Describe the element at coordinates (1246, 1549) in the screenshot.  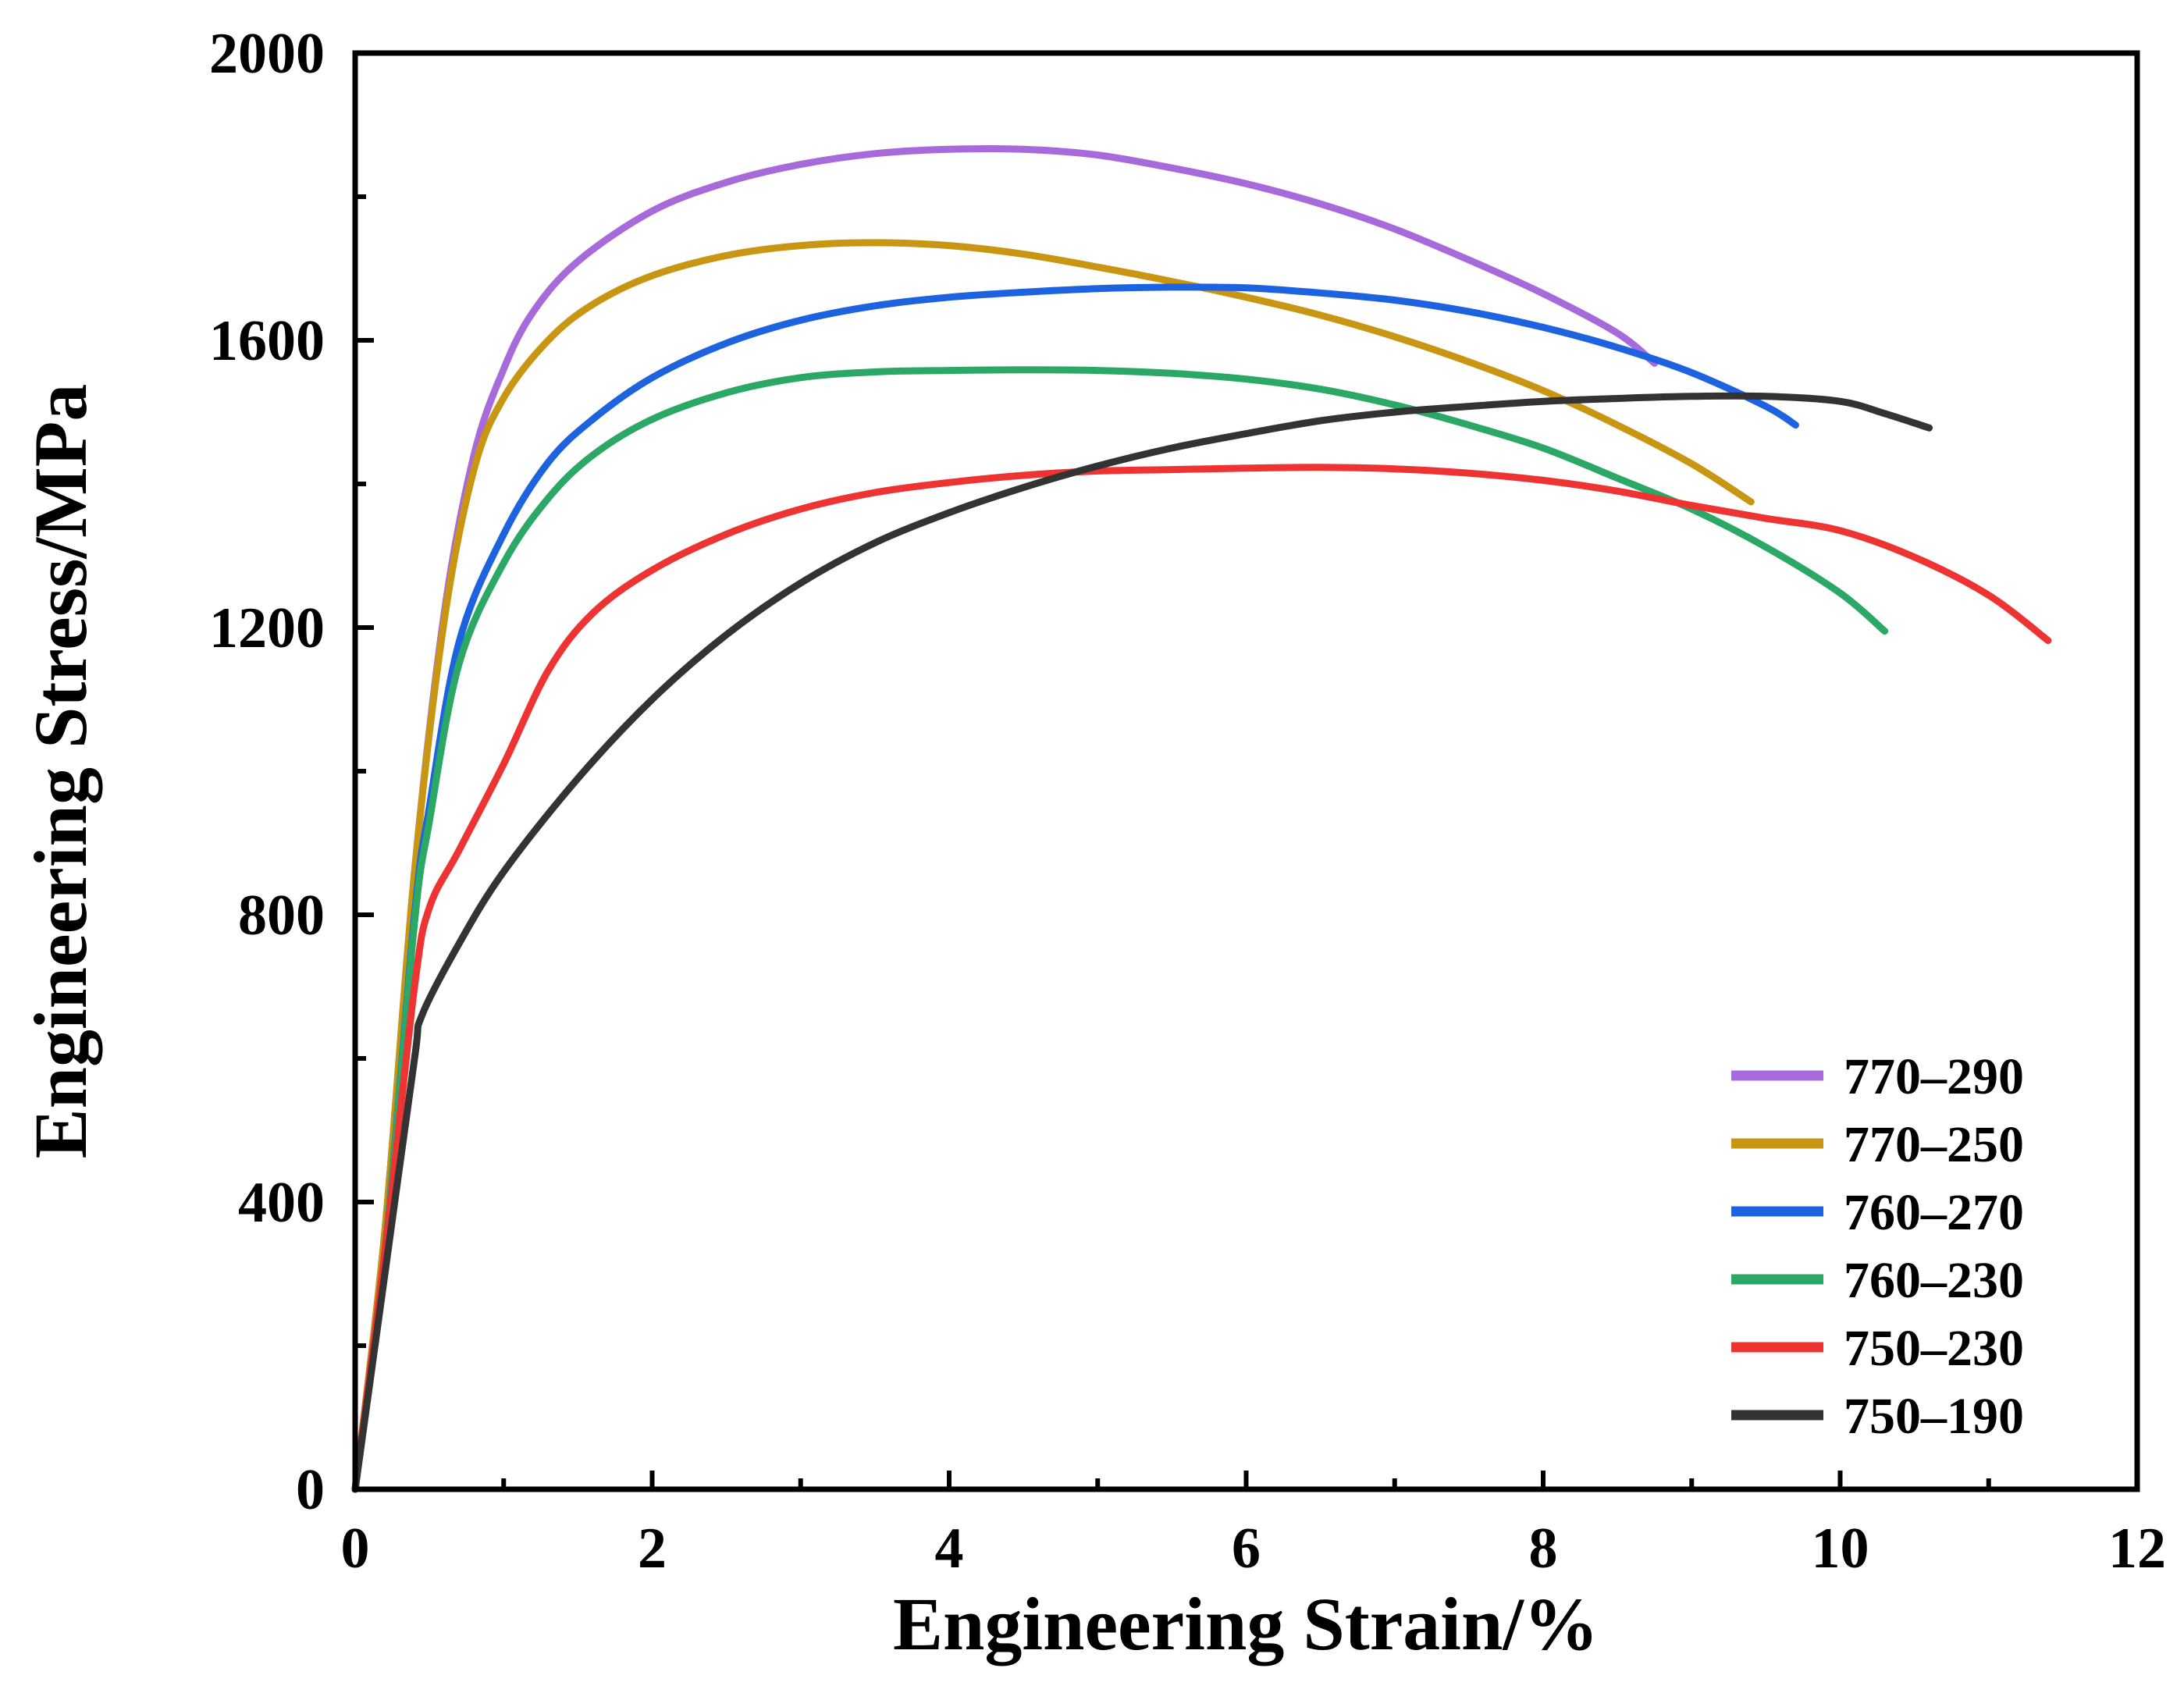
I see `x-tick-label: 6` at that location.